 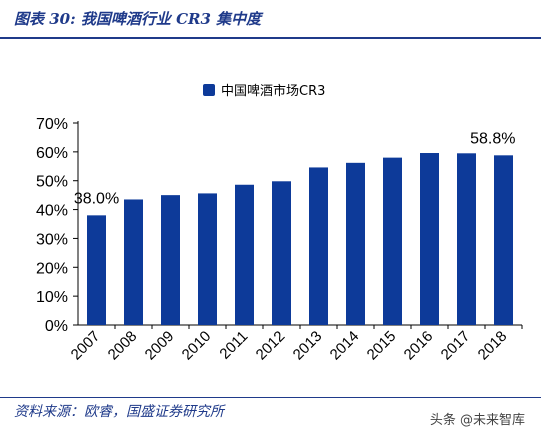 What do you see at coordinates (119, 412) in the screenshot?
I see `source-note: 资料来源：欧睿，国盛证券研究所` at bounding box center [119, 412].